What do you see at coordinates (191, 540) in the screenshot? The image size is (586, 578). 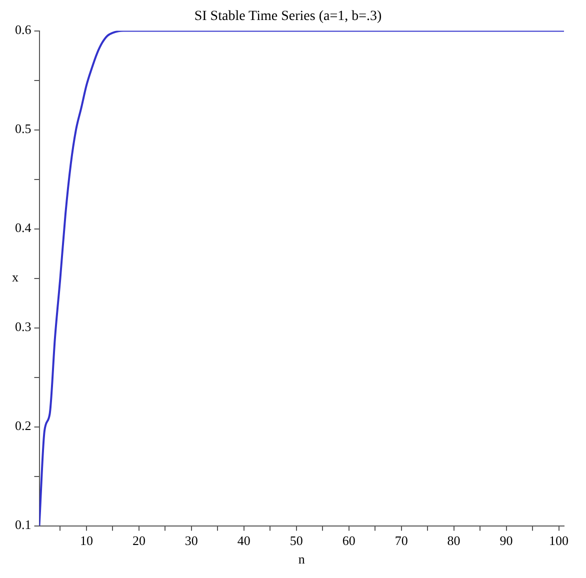 I see `x-tick-label: 30` at bounding box center [191, 540].